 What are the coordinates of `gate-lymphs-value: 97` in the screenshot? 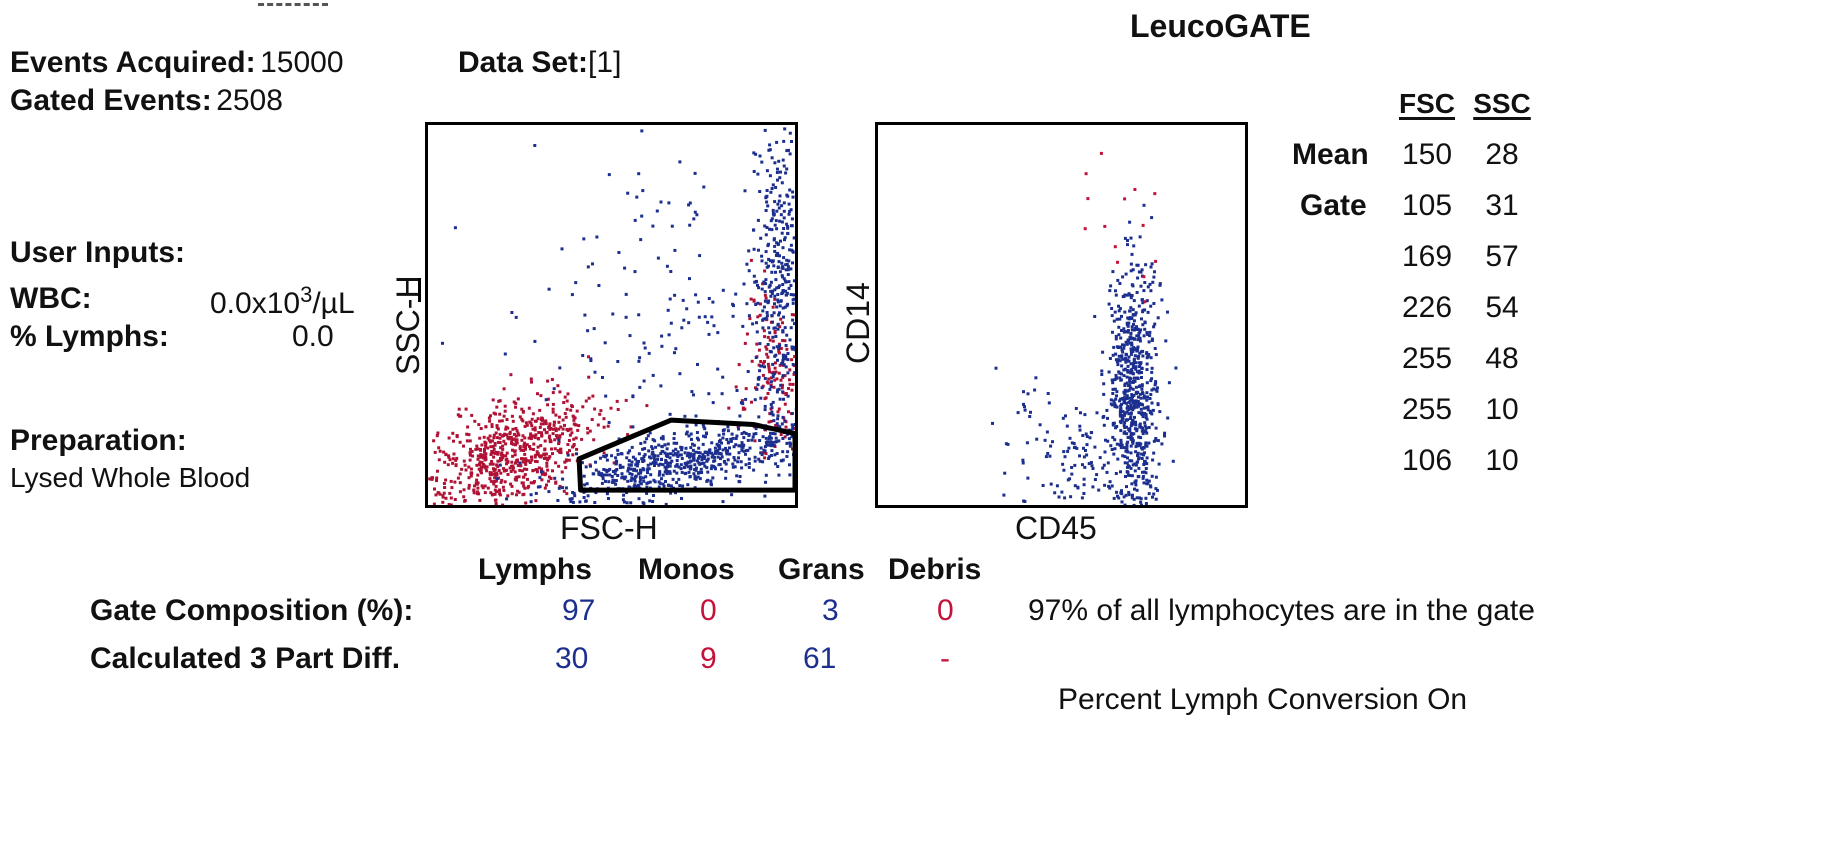 It's located at (579, 610).